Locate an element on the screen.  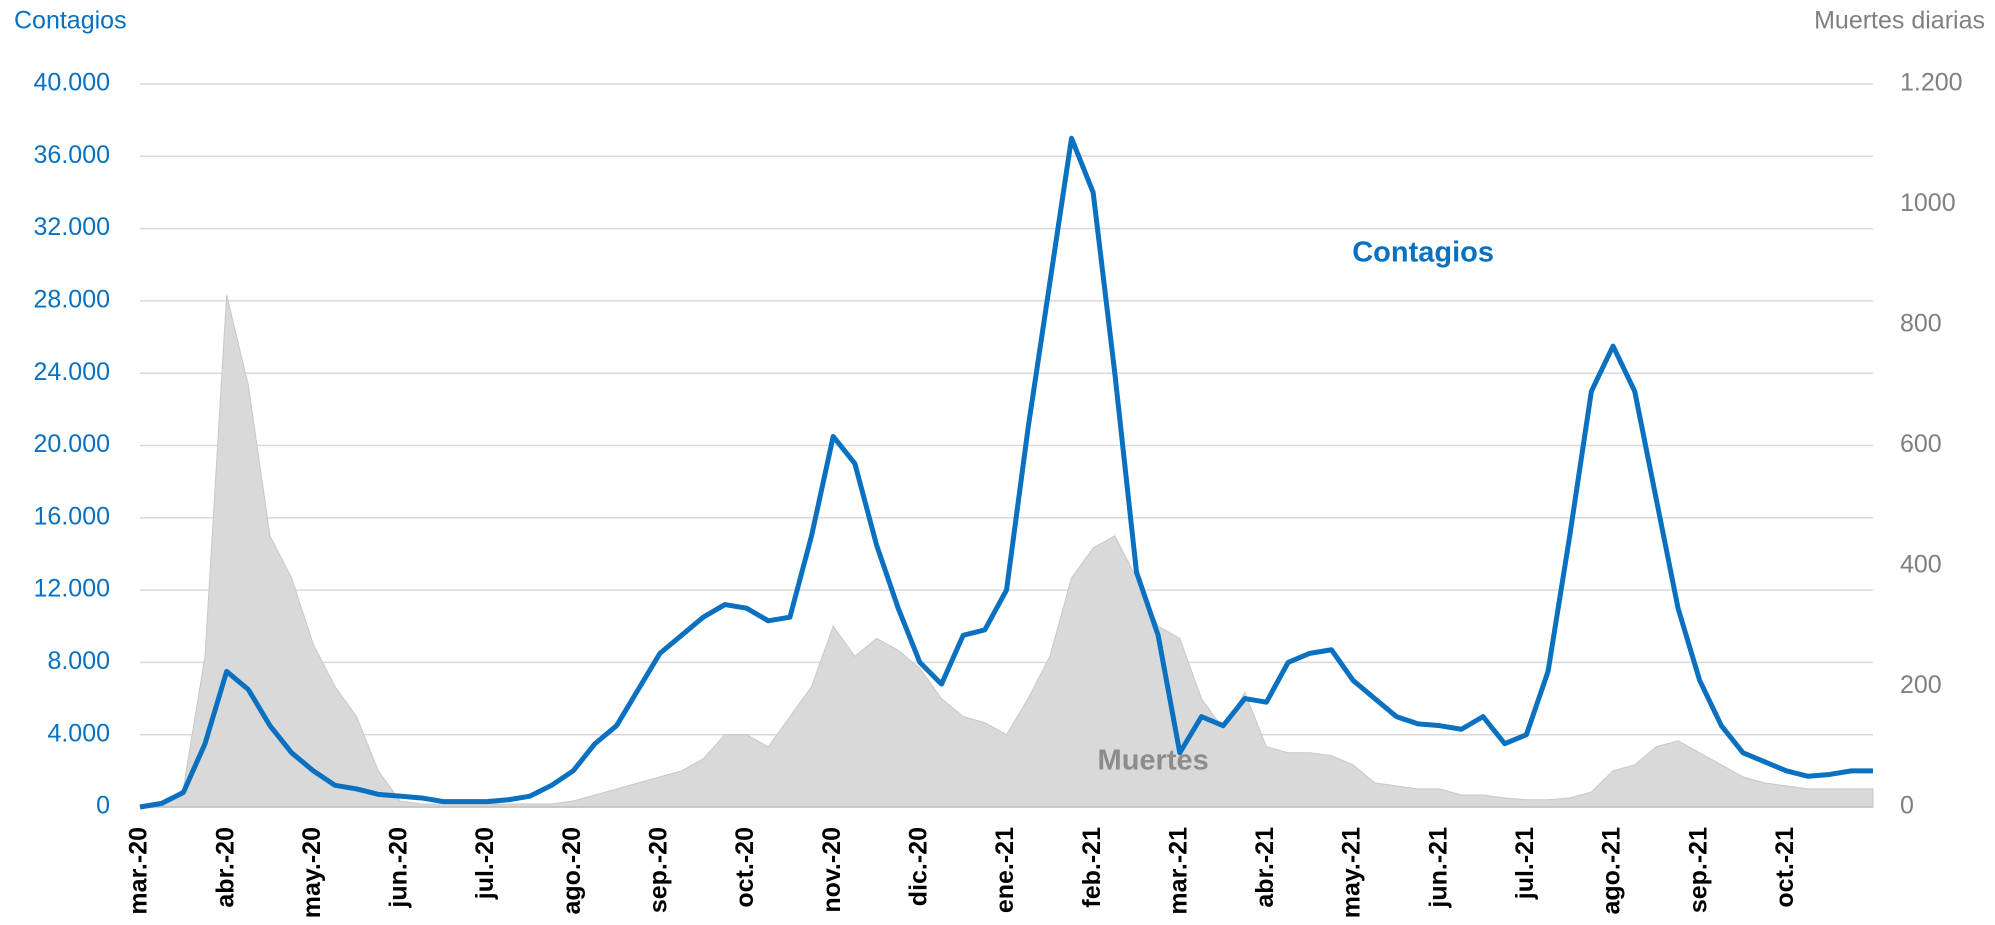
x-tick-label: mar.-20 is located at coordinates (139, 871).